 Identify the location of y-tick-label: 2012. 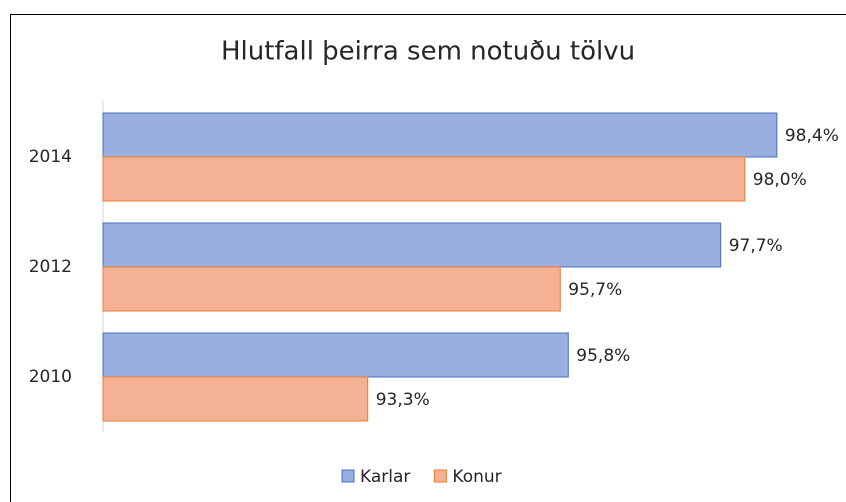
(50, 267).